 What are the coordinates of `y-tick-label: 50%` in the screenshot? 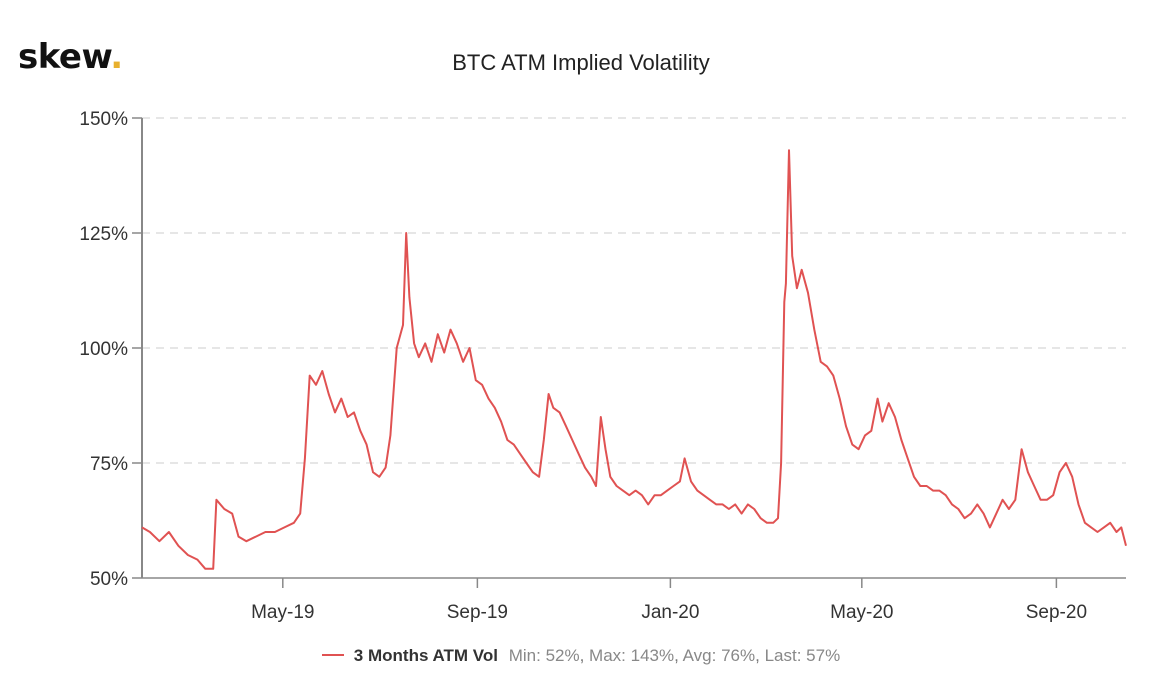 It's located at (109, 579).